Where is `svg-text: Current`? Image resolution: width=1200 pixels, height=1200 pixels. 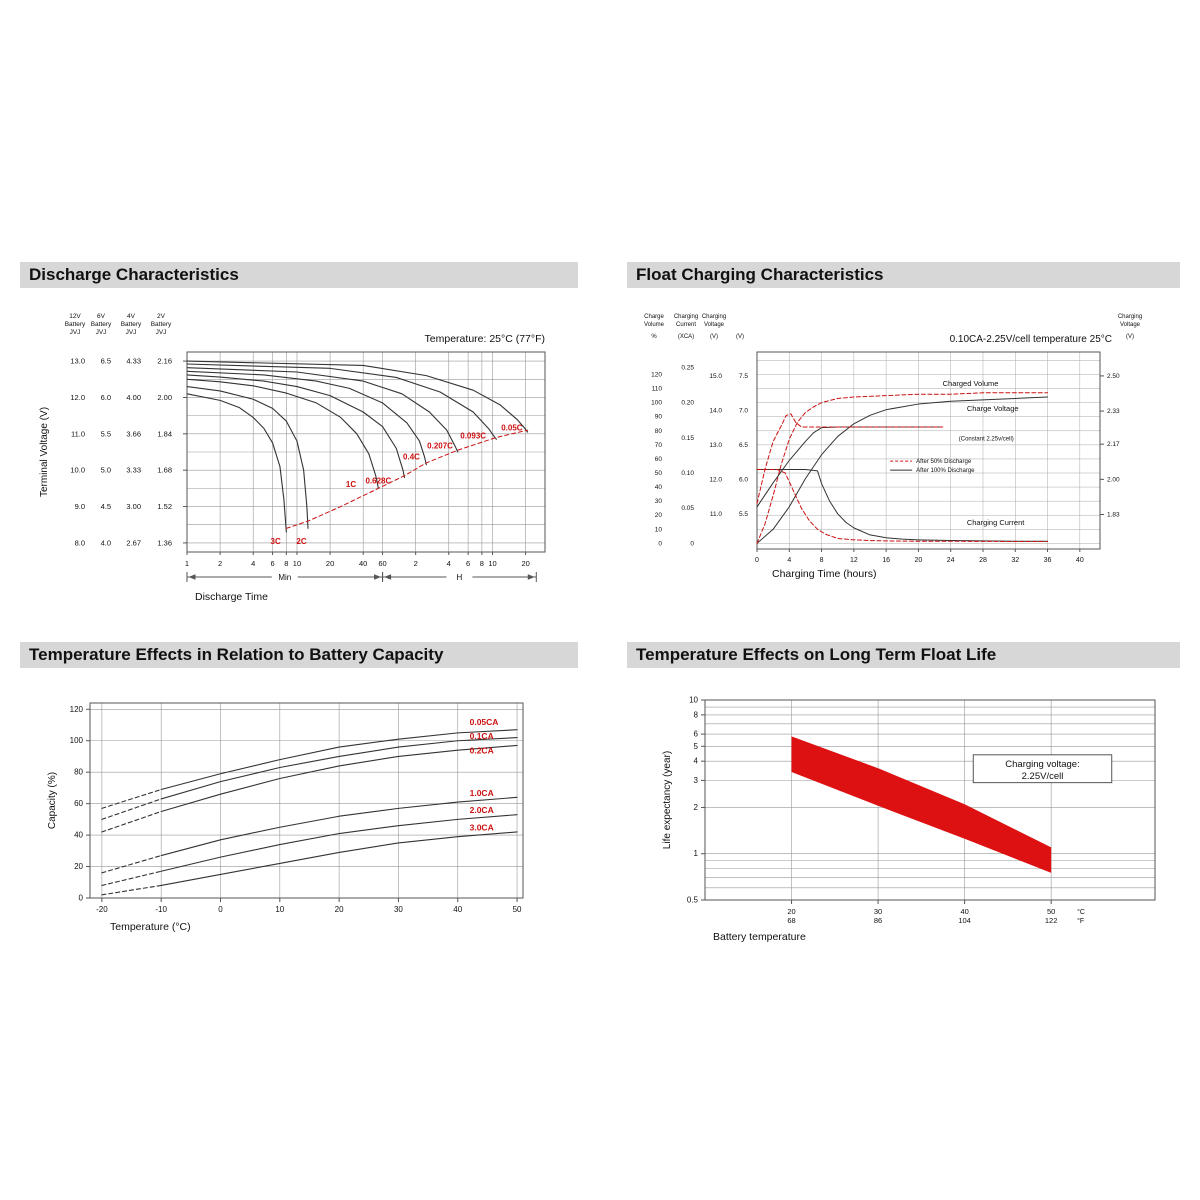
svg-text: Current is located at coordinates (686, 325).